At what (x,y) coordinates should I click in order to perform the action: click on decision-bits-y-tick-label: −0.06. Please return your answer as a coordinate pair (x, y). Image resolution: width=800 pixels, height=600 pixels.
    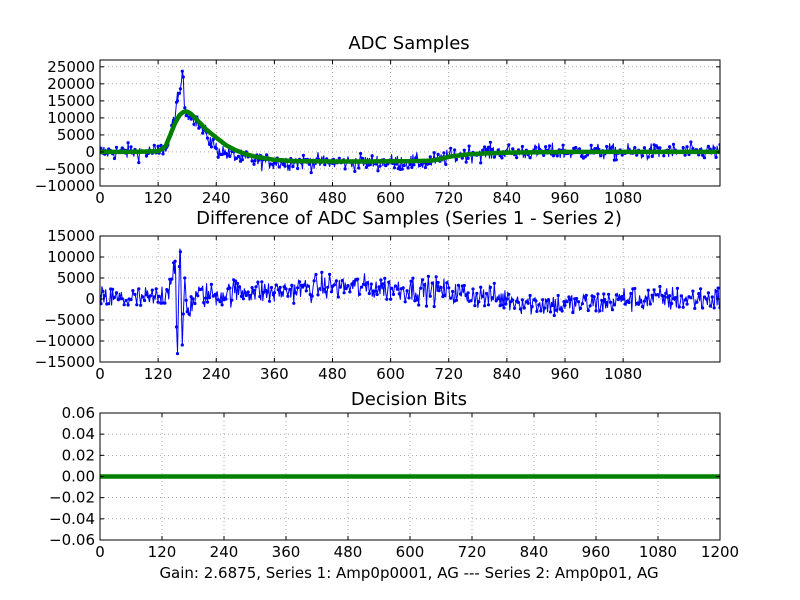
    Looking at the image, I should click on (72, 540).